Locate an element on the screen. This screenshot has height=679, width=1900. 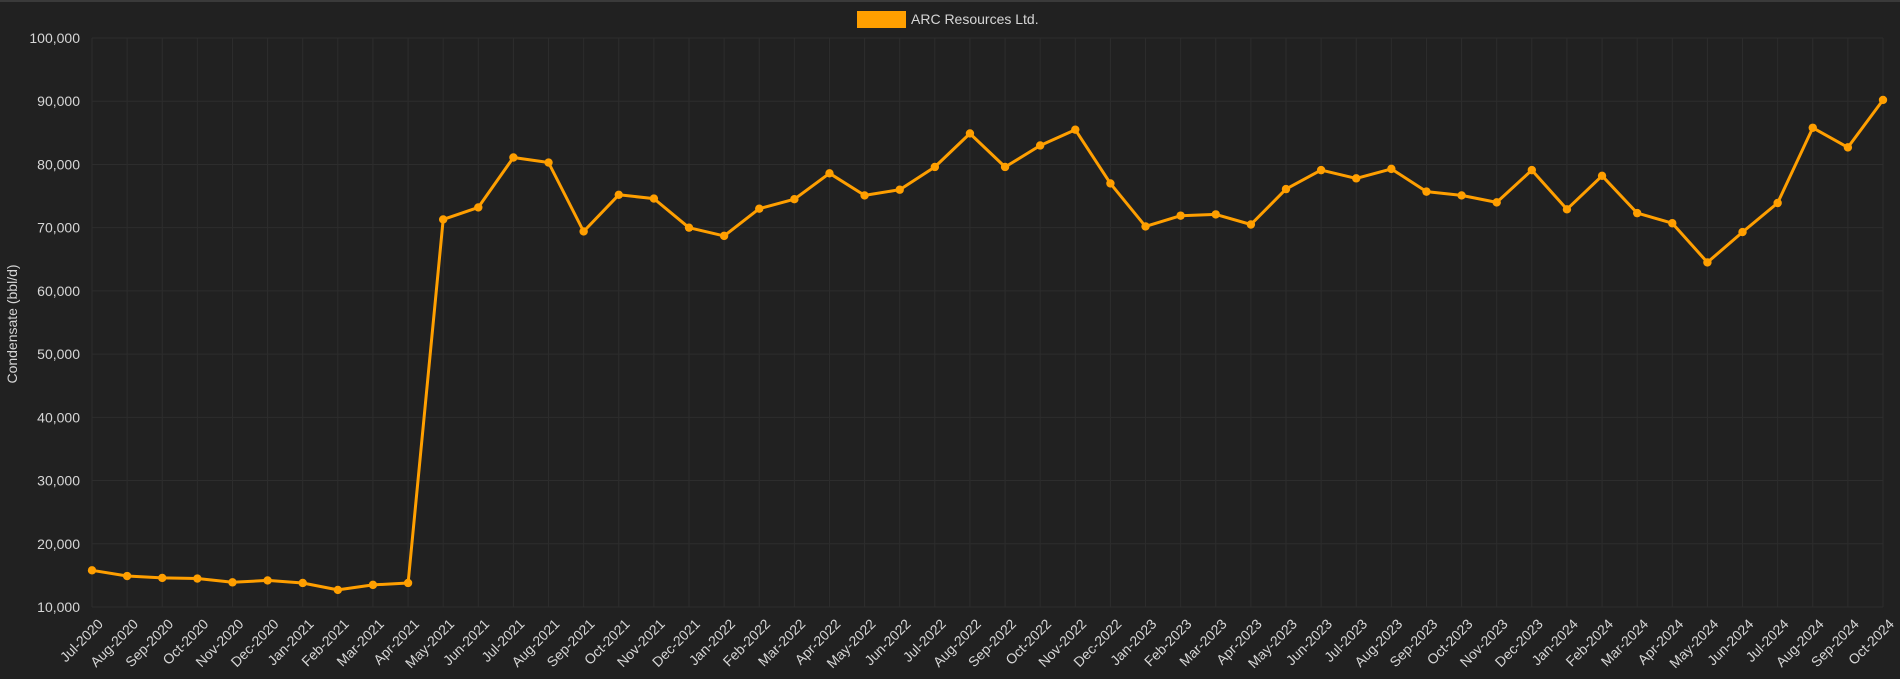
y-tick-label: 50,000 is located at coordinates (58, 354).